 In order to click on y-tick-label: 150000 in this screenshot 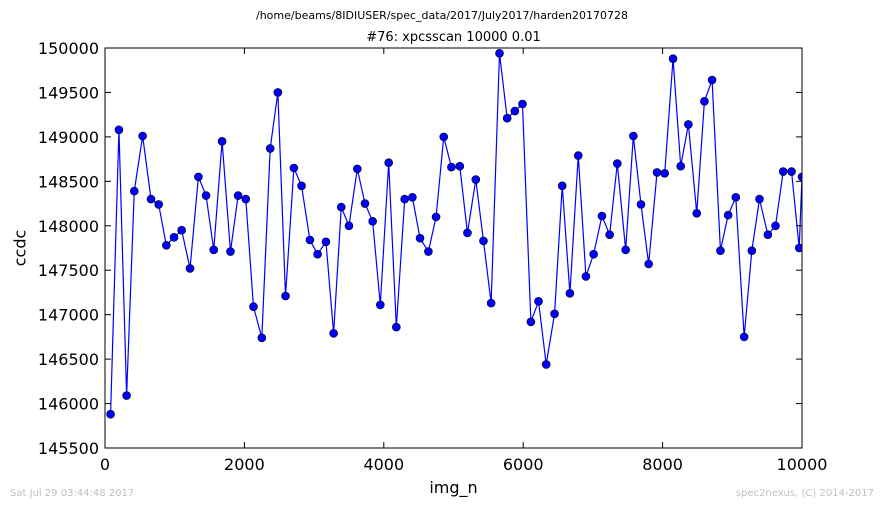, I will do `click(68, 48)`.